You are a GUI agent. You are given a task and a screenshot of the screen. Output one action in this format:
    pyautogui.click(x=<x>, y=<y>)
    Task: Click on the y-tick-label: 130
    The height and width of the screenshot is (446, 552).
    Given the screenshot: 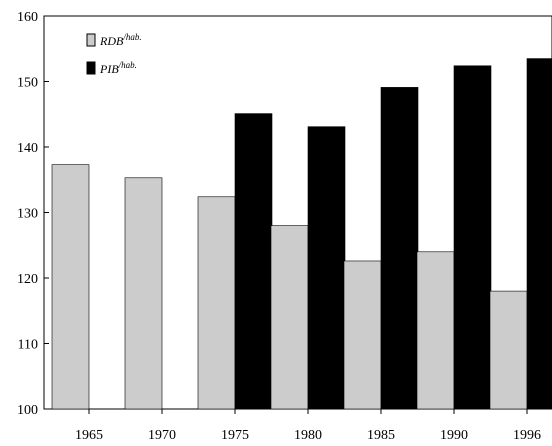 What is the action you would take?
    pyautogui.click(x=27, y=214)
    